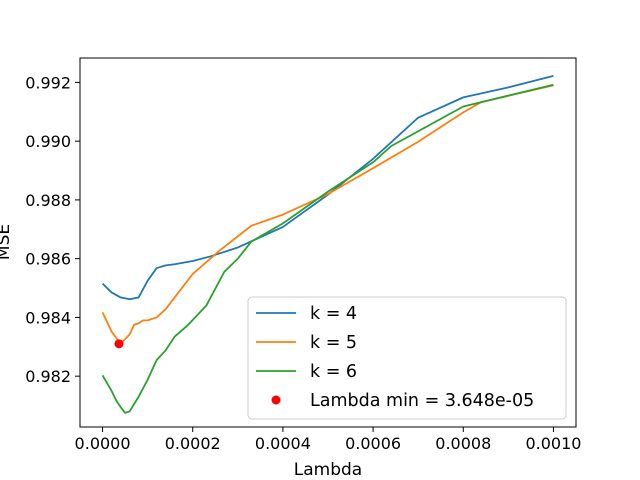  What do you see at coordinates (52, 229) in the screenshot?
I see `y-axis: 0.982 0.984 0.986 0.988 0.990 0.992` at bounding box center [52, 229].